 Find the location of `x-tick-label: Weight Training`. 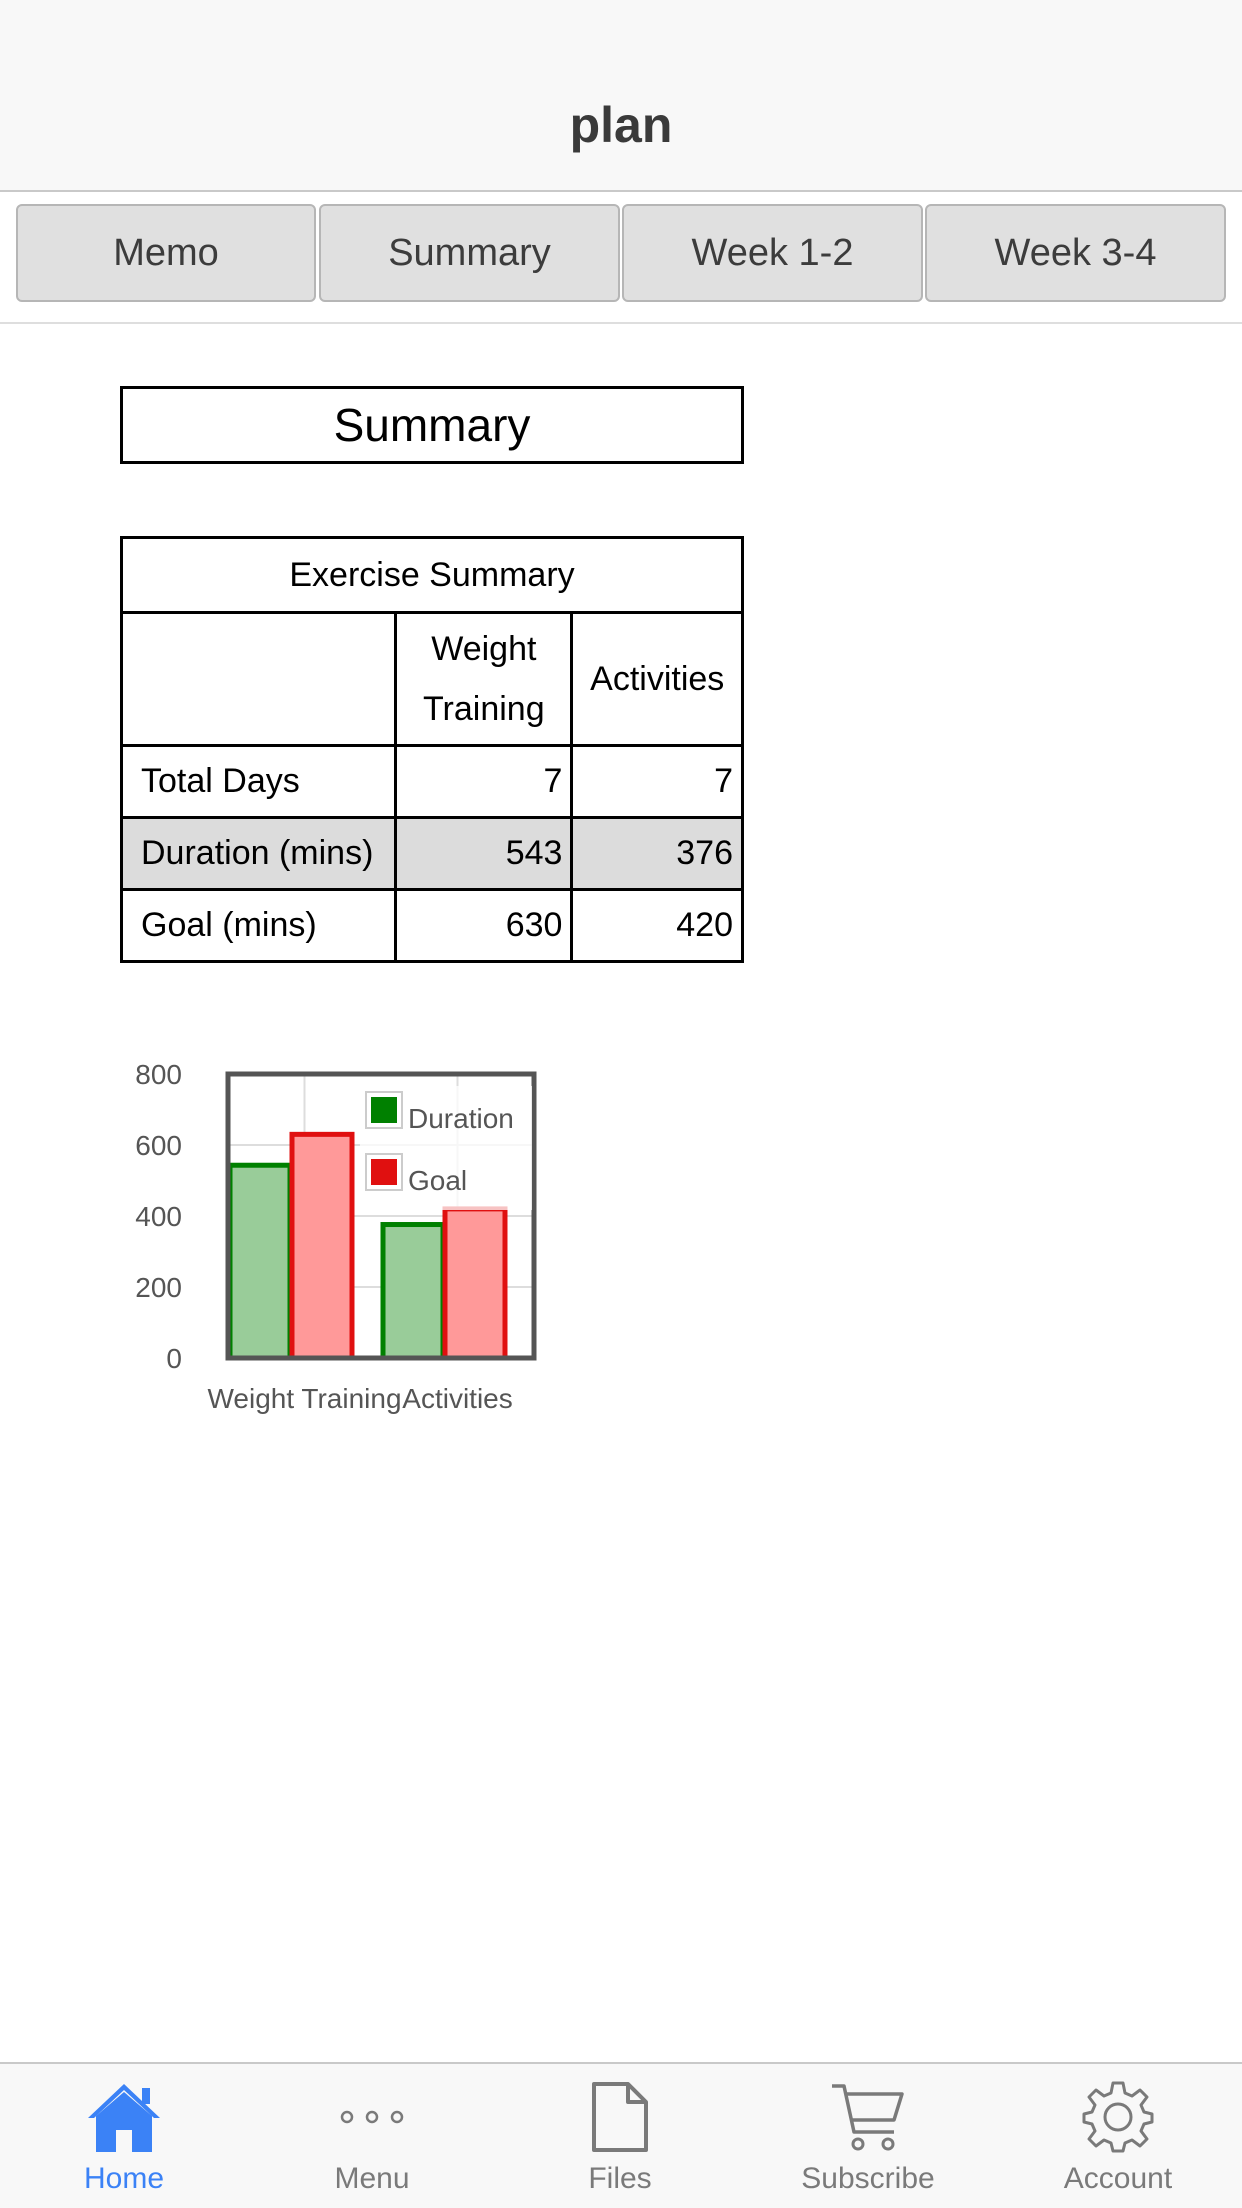

x-tick-label: Weight Training is located at coordinates (304, 1398).